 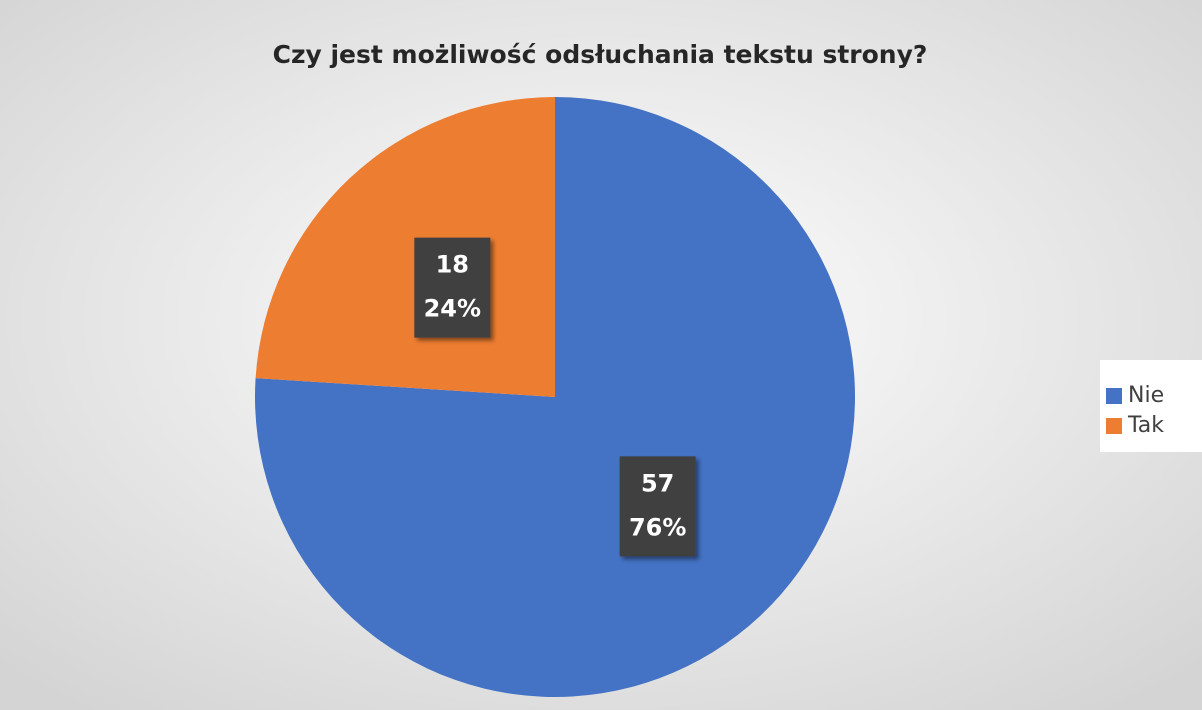 I want to click on data-label-percent: 76%, so click(x=657, y=527).